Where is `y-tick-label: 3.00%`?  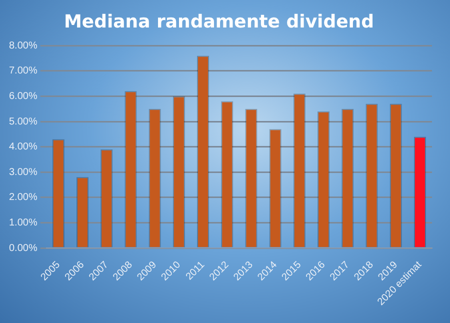 y-tick-label: 3.00% is located at coordinates (23, 172).